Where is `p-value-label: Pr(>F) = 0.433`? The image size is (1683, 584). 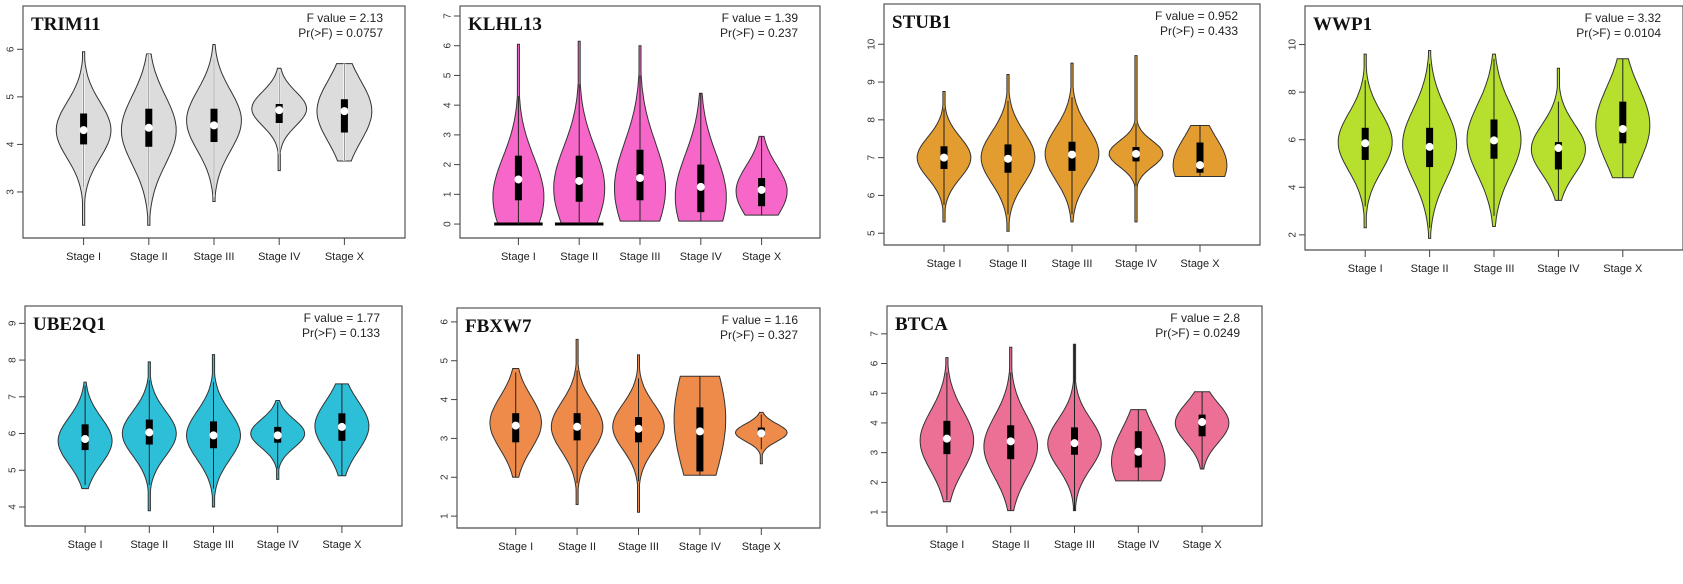 p-value-label: Pr(>F) = 0.433 is located at coordinates (1199, 31).